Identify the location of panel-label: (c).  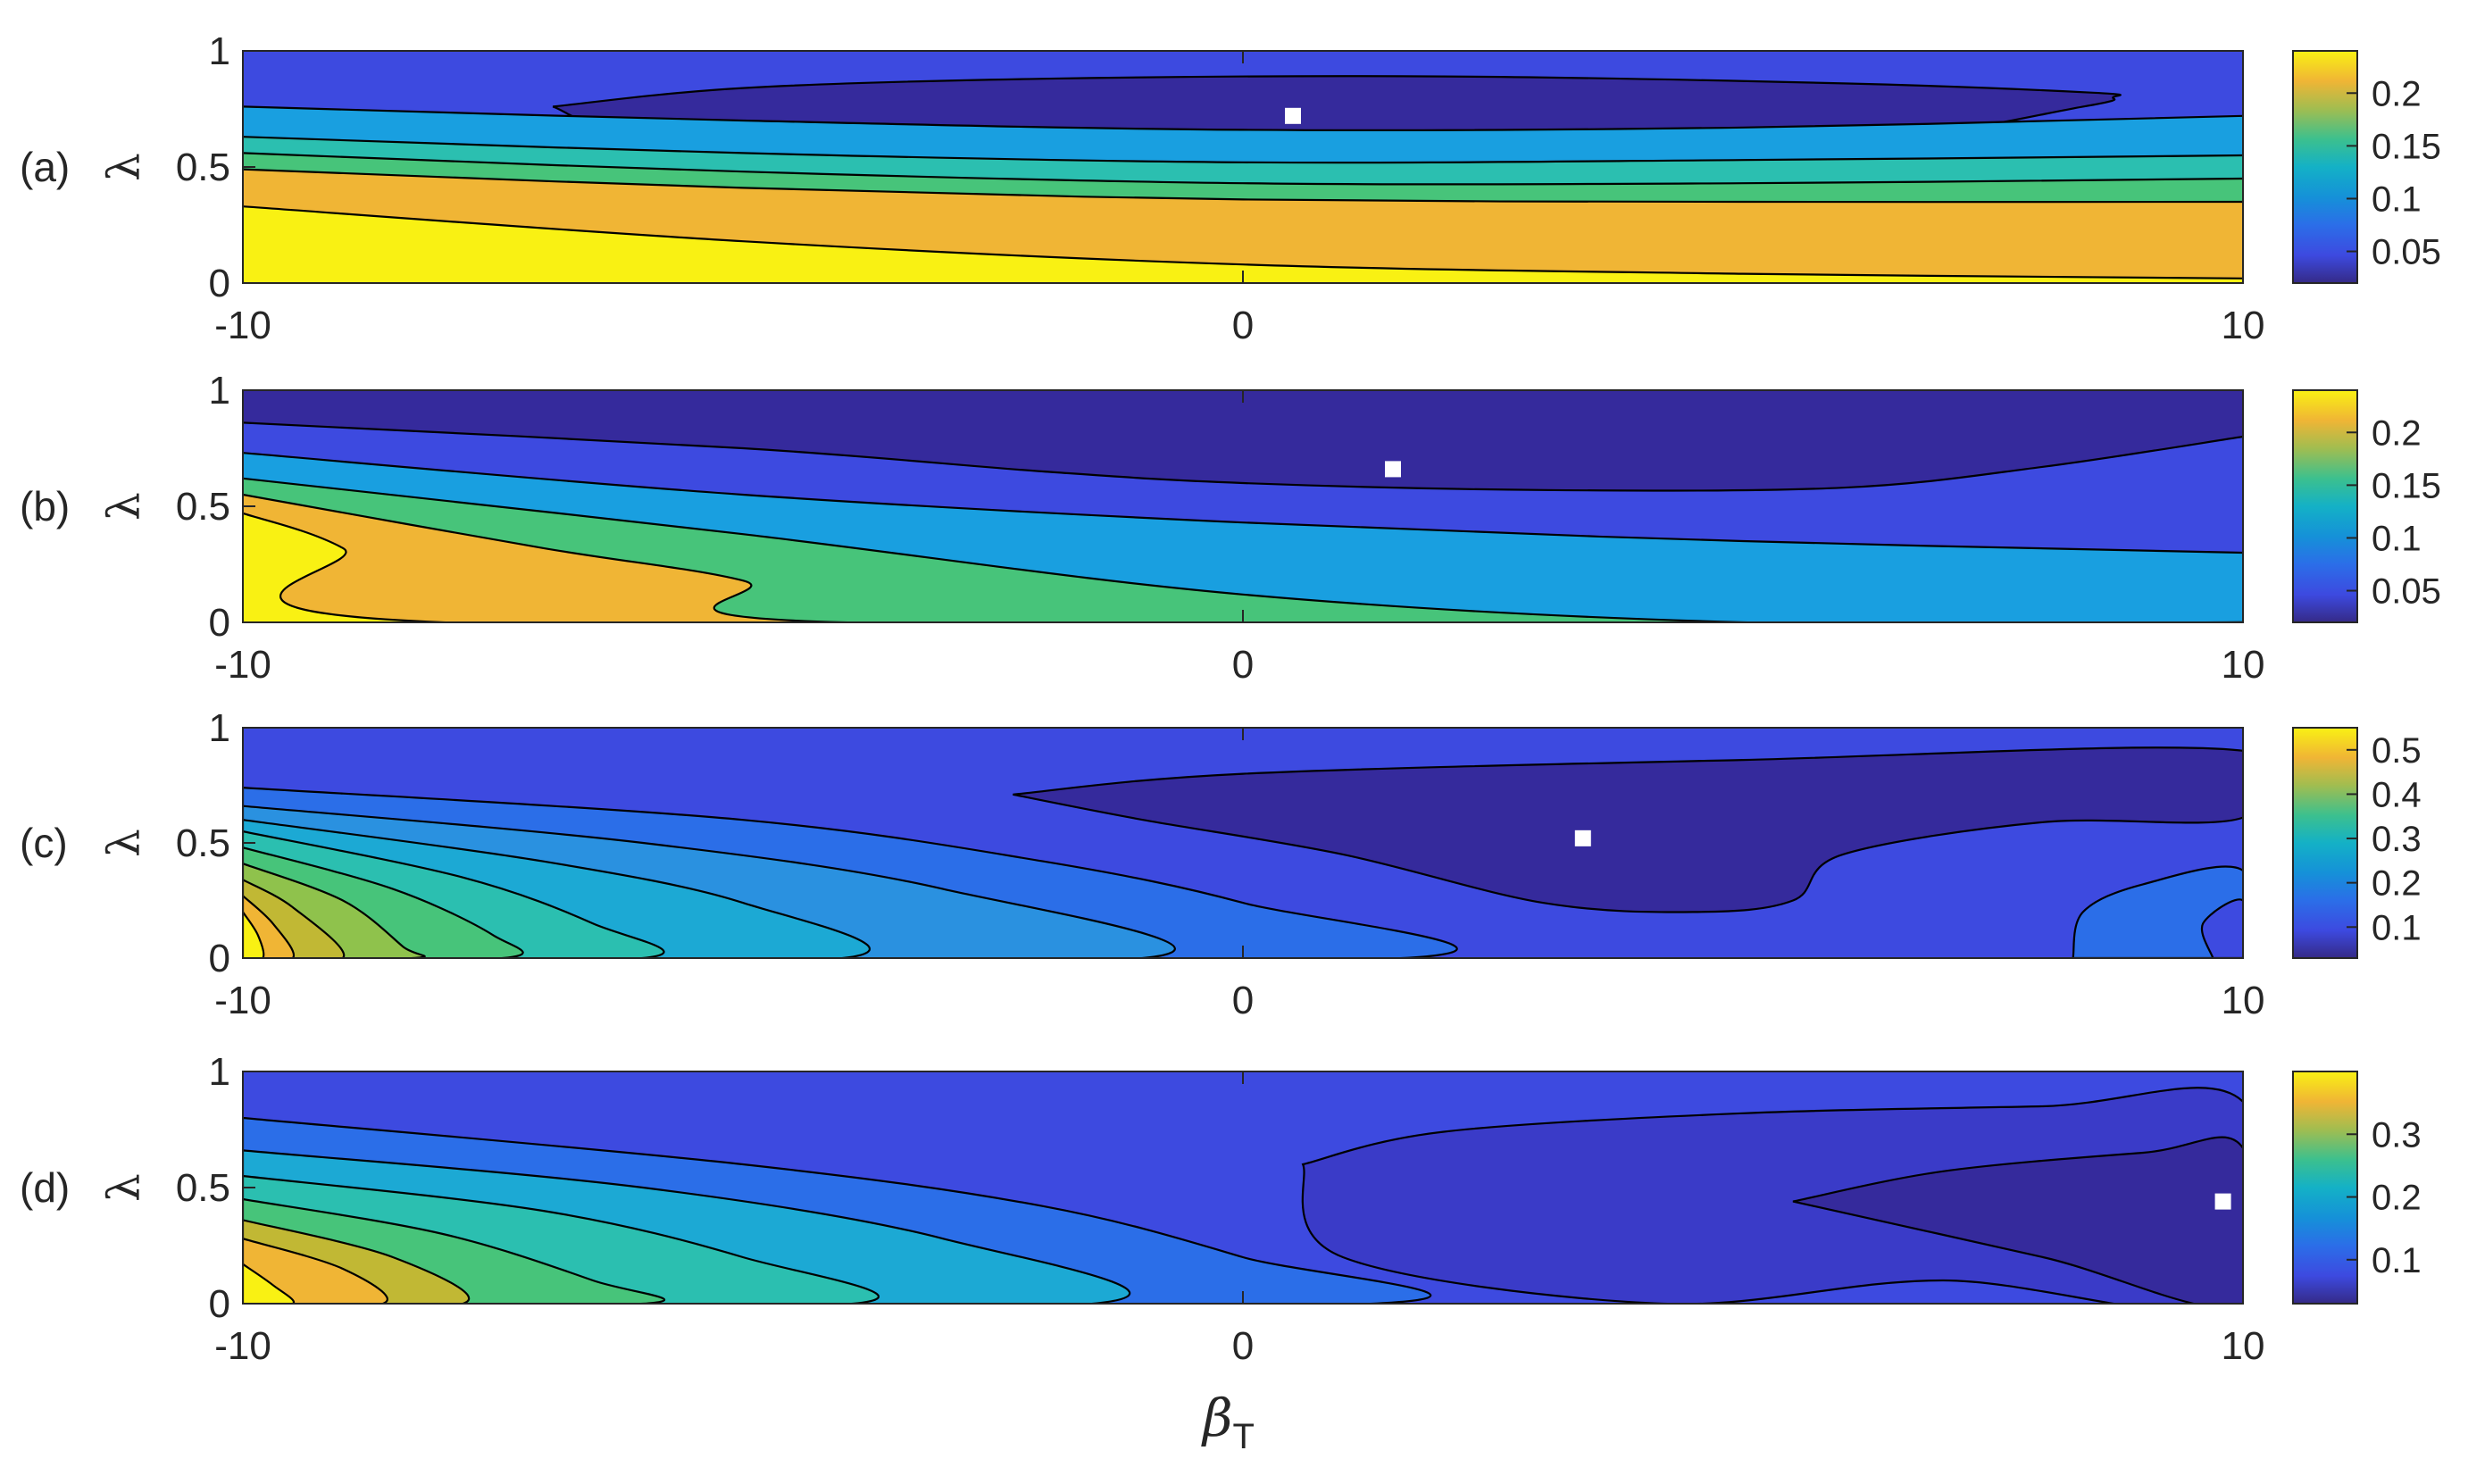
(44, 843).